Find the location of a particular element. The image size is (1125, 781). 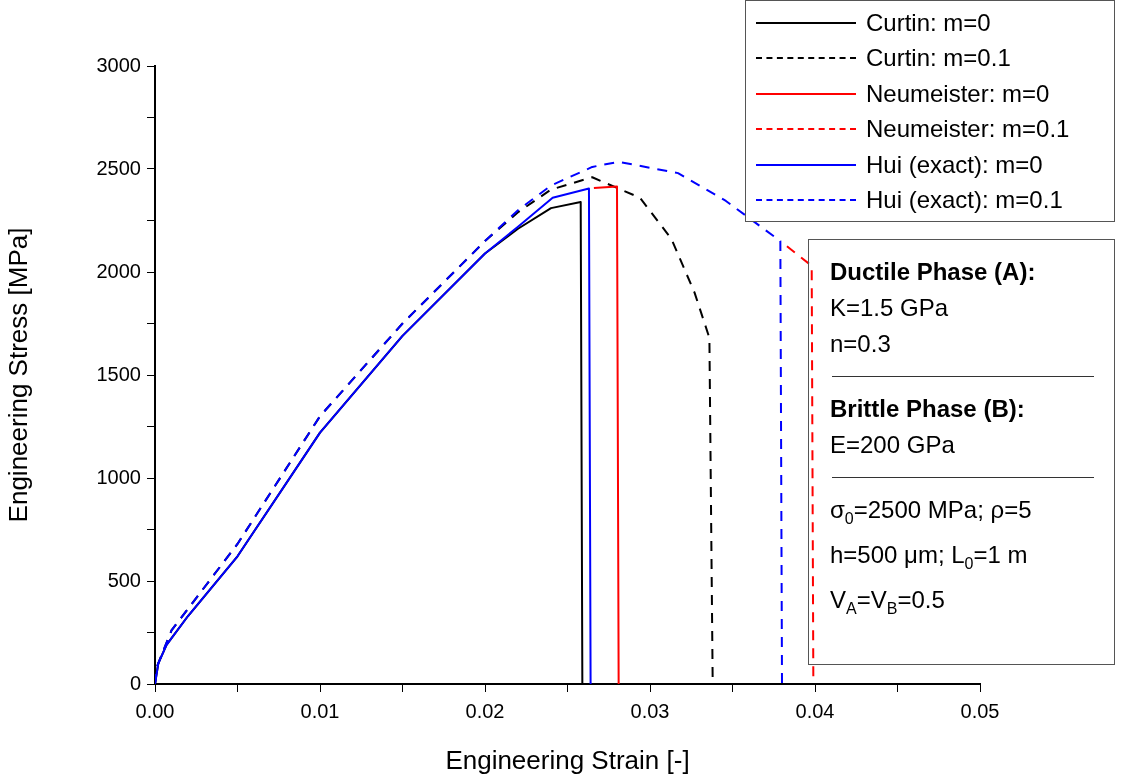

annotation: K=1.5 GPa is located at coordinates (890, 308).